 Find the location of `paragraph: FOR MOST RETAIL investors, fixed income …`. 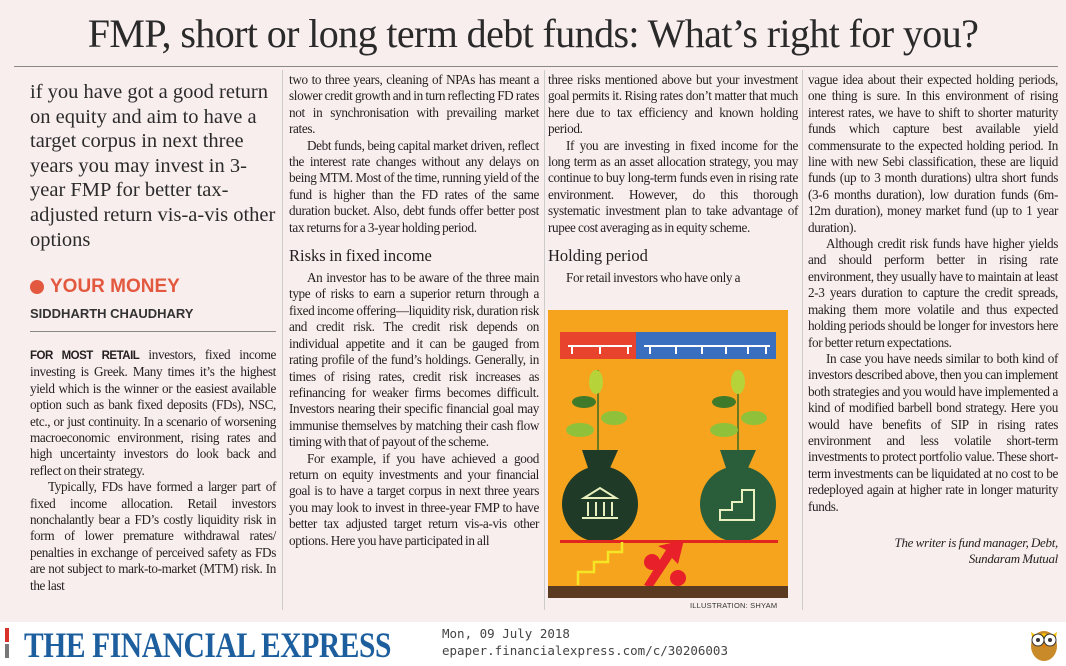

paragraph: FOR MOST RETAIL investors, fixed income … is located at coordinates (153, 413).